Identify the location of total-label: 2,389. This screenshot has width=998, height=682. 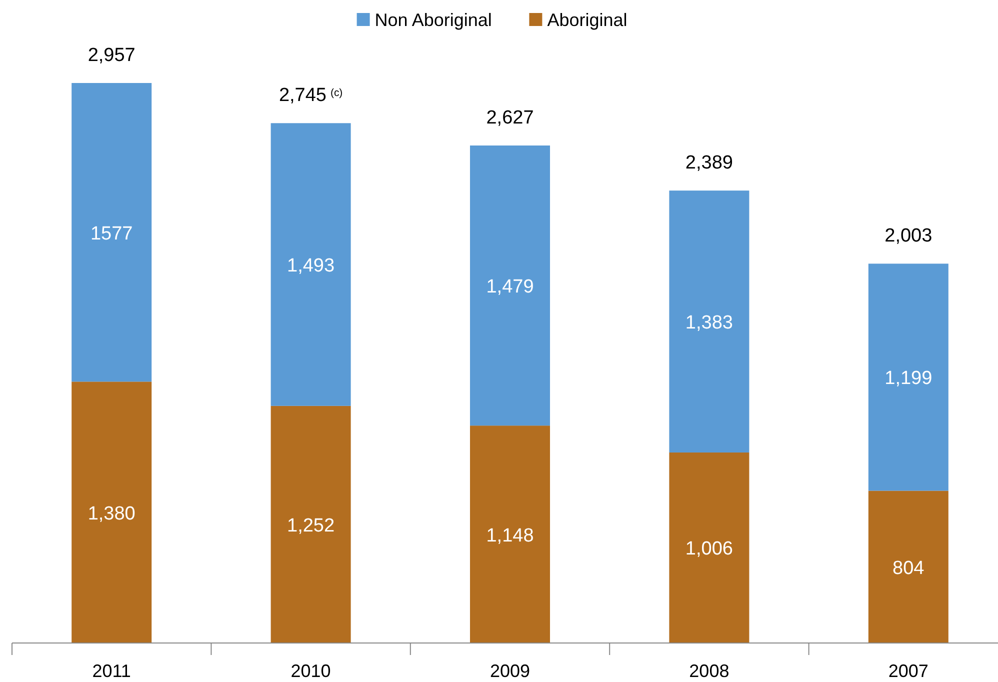
(709, 163).